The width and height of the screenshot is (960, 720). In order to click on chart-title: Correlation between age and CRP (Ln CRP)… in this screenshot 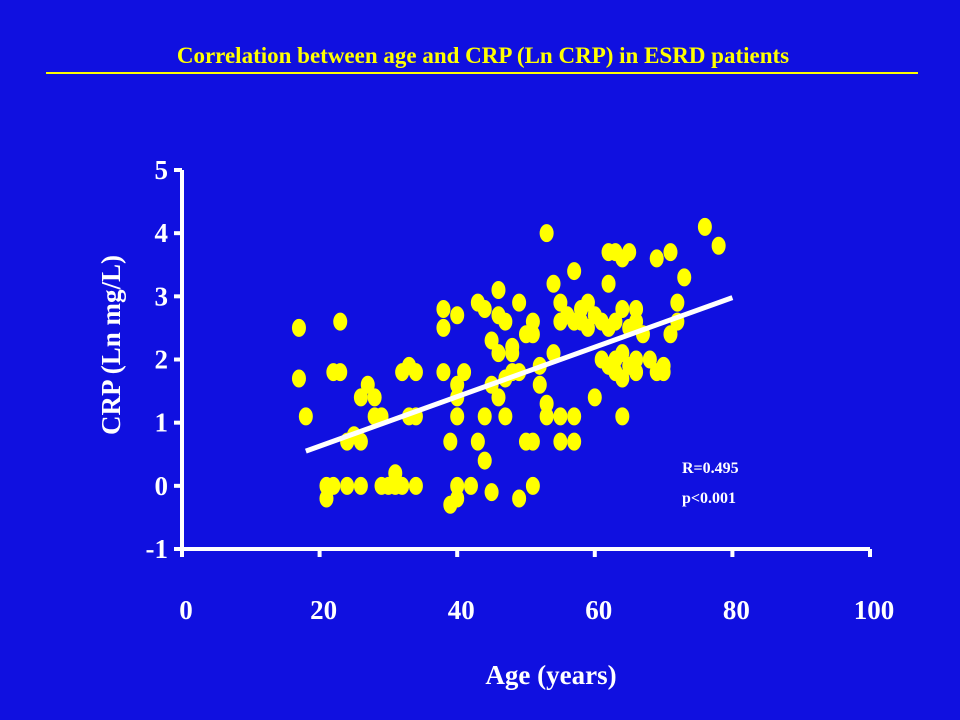, I will do `click(483, 55)`.